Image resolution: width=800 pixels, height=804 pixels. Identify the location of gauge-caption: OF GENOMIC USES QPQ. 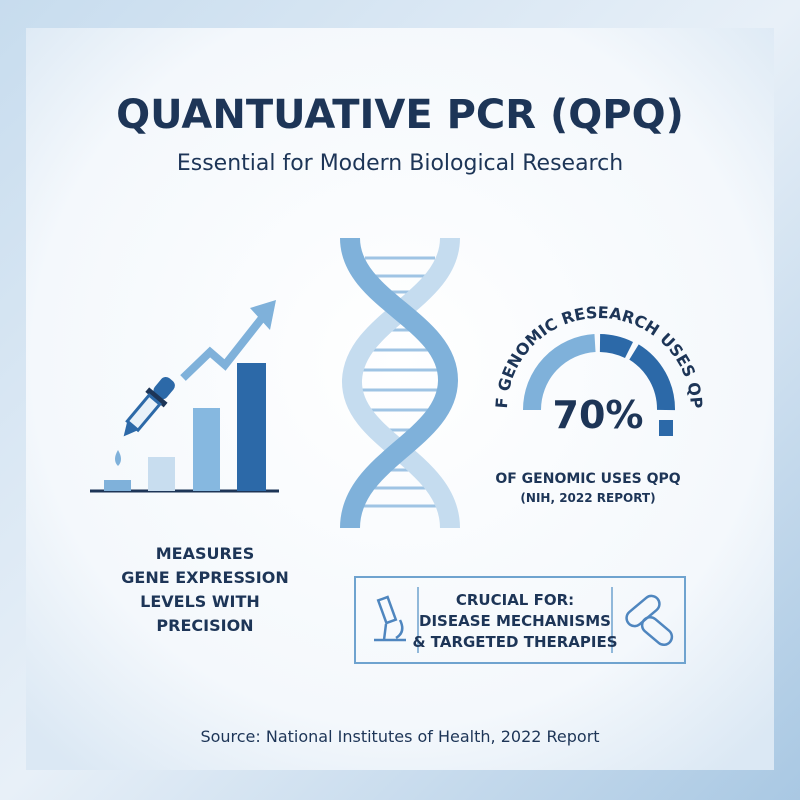
(587, 479).